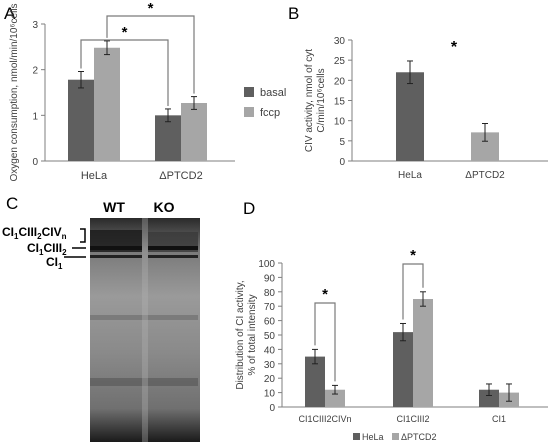  Describe the element at coordinates (116, 256) in the screenshot. I see `gel-band-low-wt` at that location.